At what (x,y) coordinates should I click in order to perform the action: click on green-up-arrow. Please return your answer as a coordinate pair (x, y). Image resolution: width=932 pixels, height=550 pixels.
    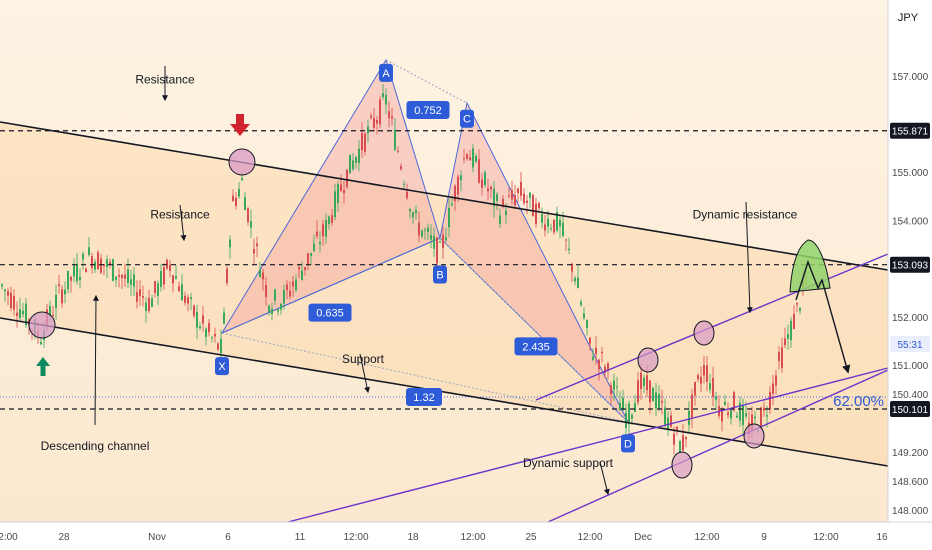
    Looking at the image, I should click on (43, 366).